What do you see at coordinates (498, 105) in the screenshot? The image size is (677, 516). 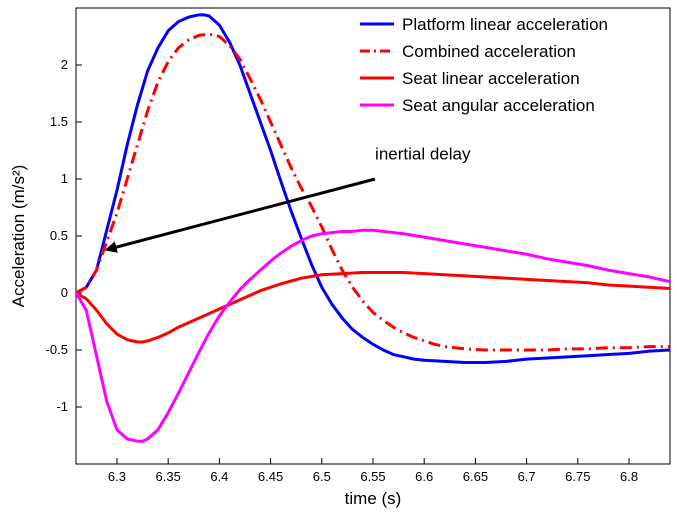 I see `legend-label: Seat angular acceleration` at bounding box center [498, 105].